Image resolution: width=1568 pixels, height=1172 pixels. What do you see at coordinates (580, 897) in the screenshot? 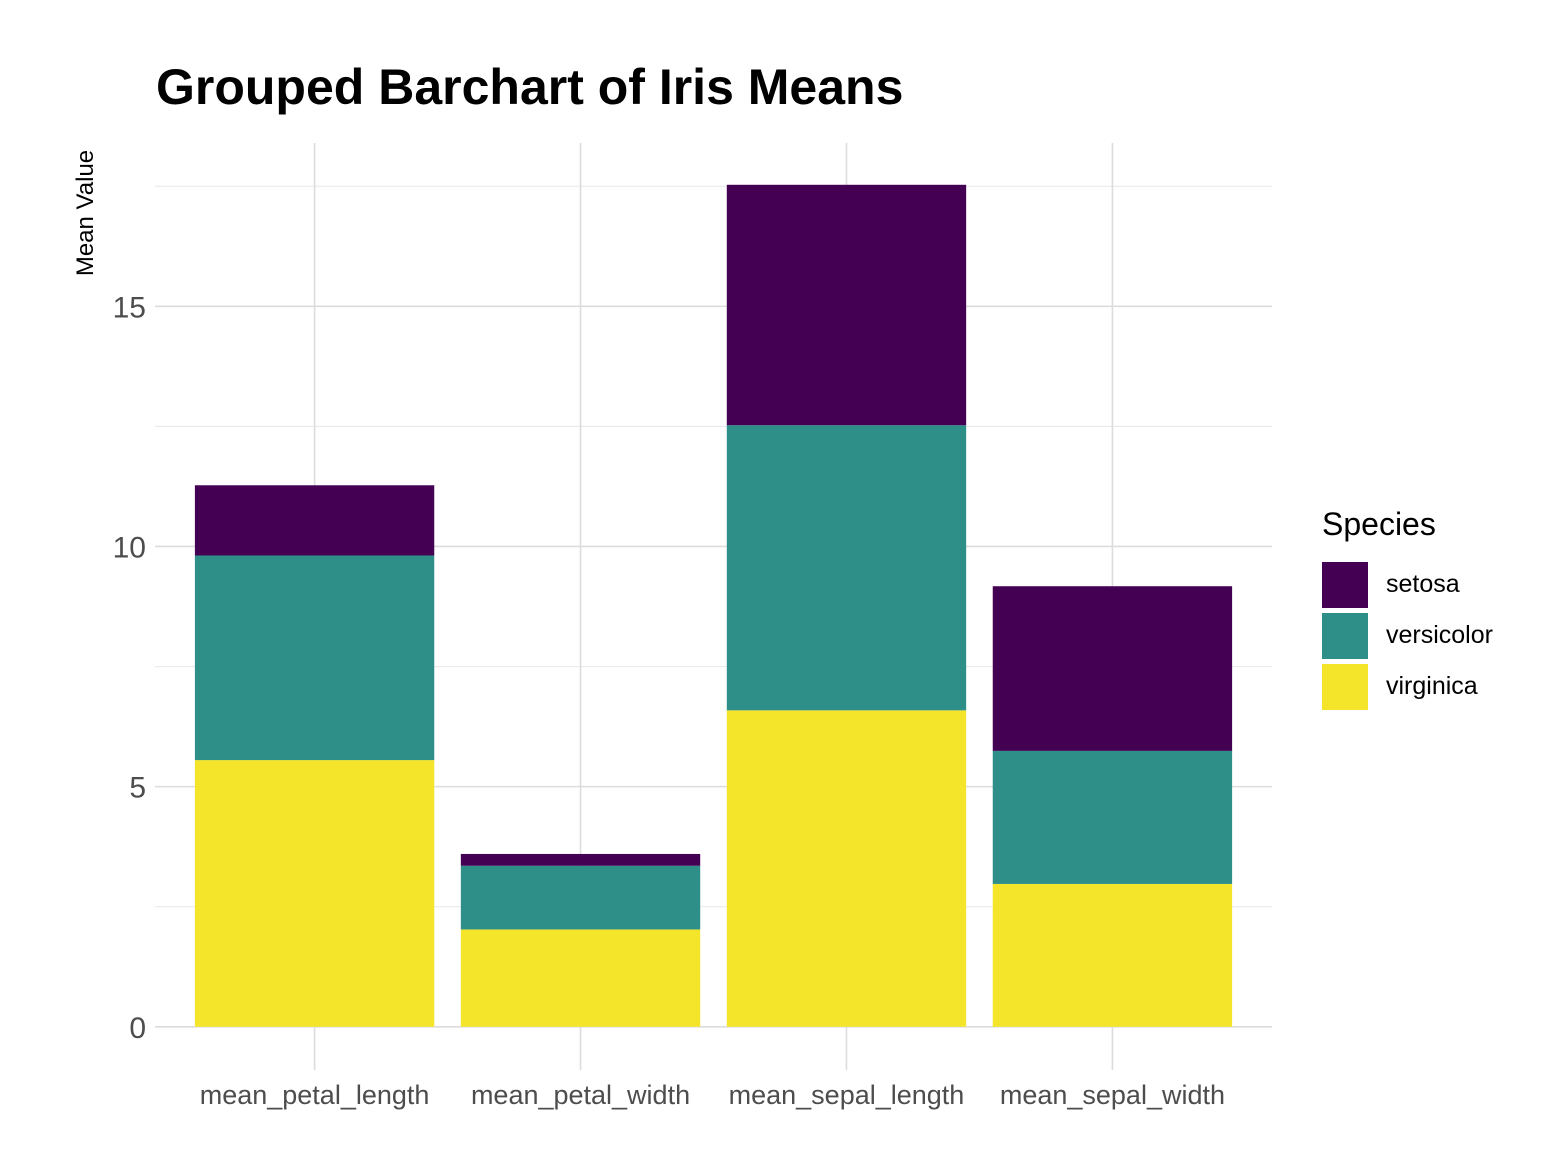
I see `bar-versicolor-mean_petal_width` at bounding box center [580, 897].